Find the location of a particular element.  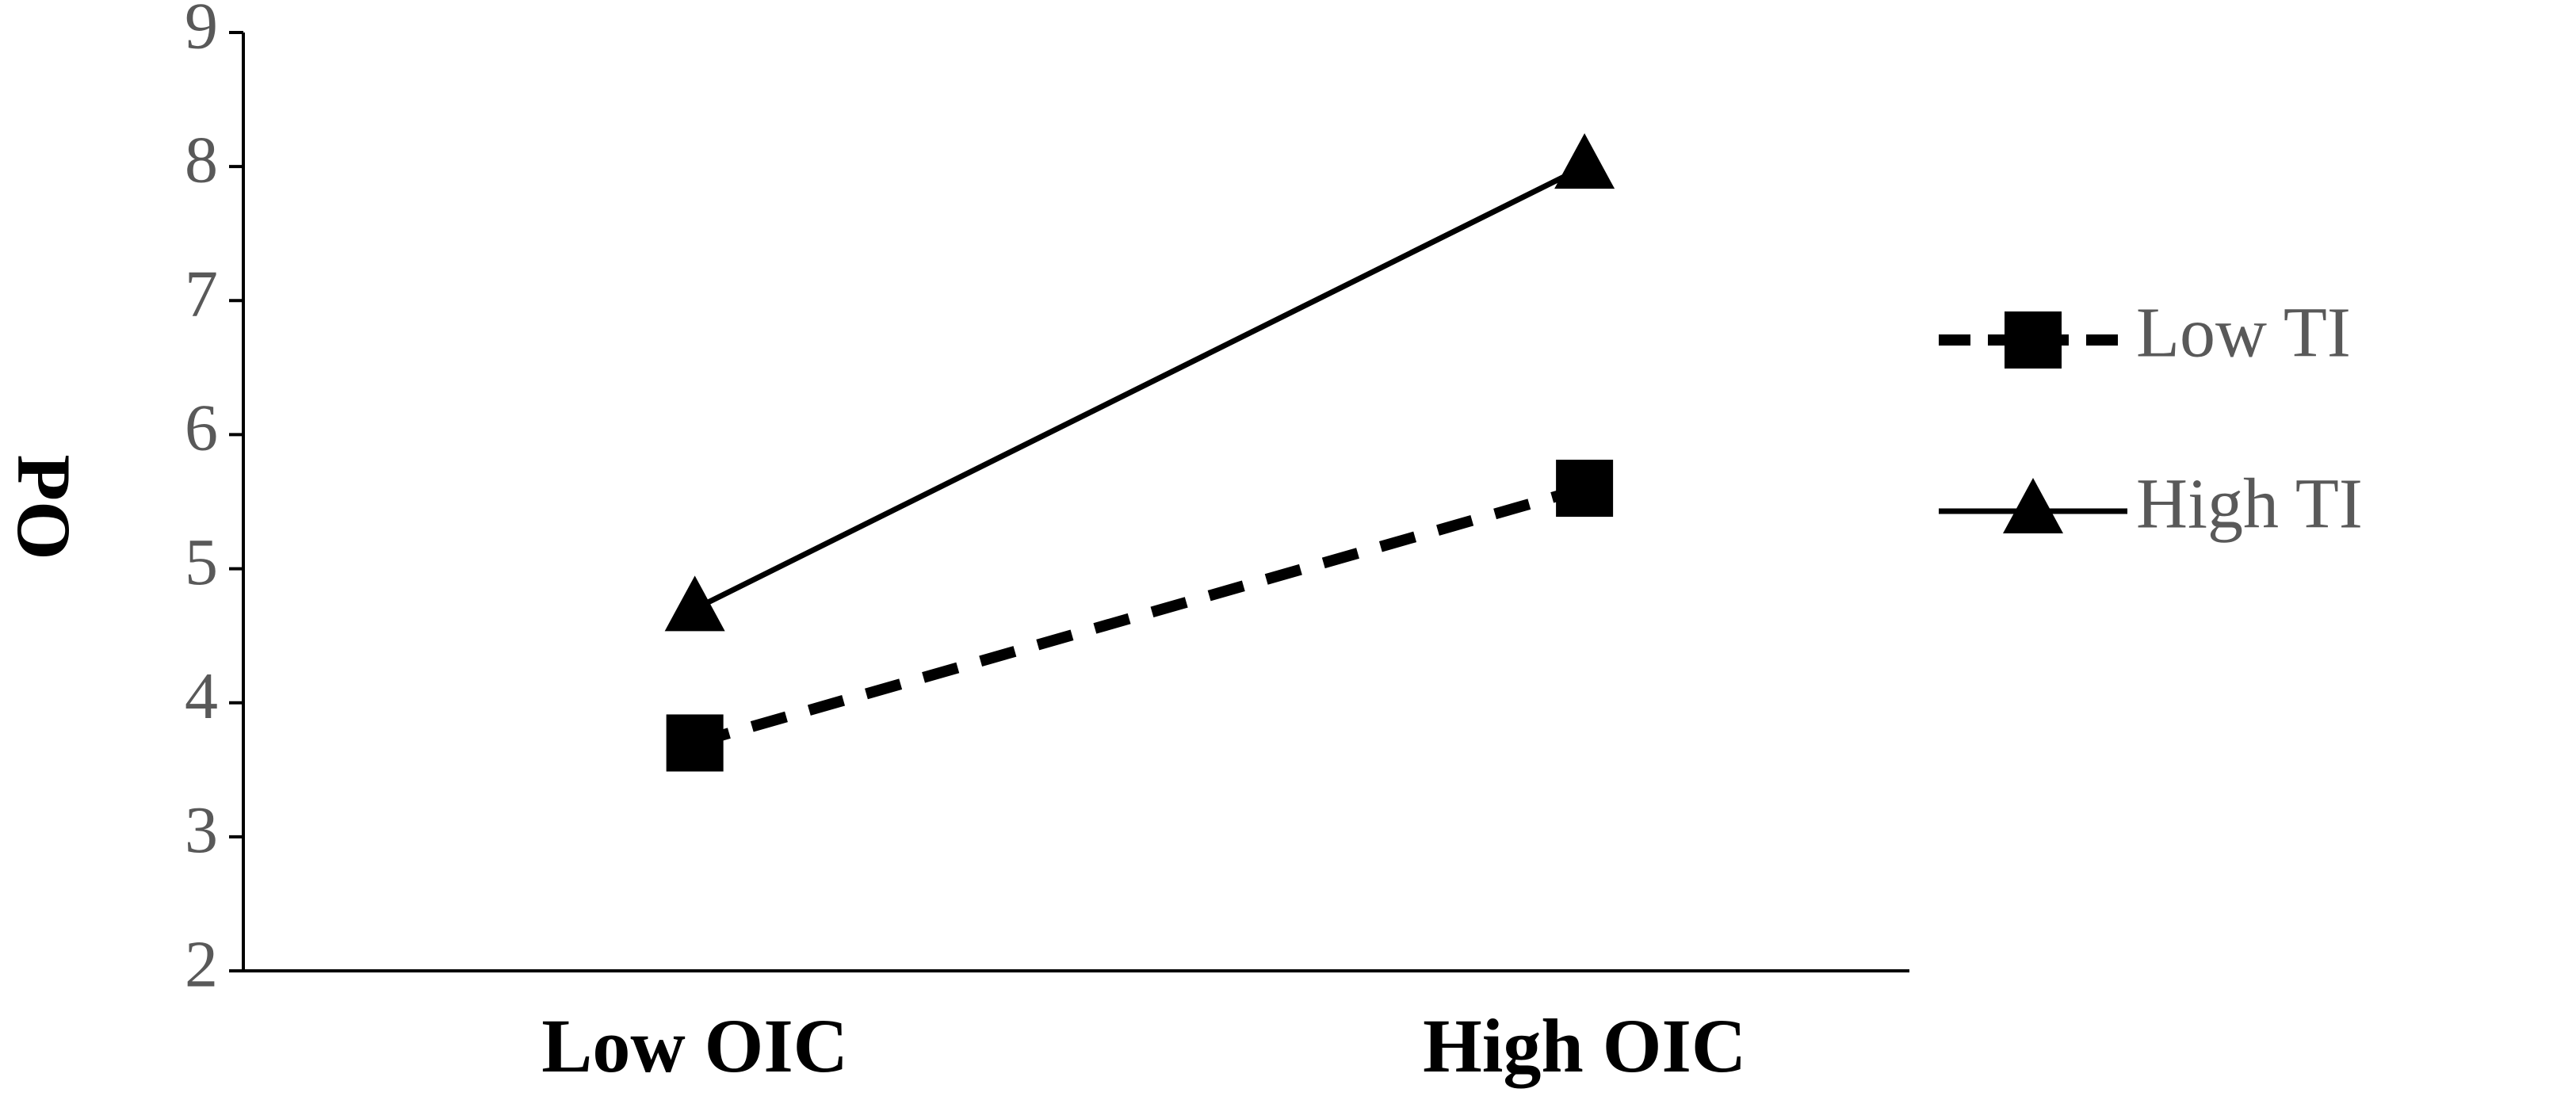

y-tick-label: 7 is located at coordinates (201, 294).